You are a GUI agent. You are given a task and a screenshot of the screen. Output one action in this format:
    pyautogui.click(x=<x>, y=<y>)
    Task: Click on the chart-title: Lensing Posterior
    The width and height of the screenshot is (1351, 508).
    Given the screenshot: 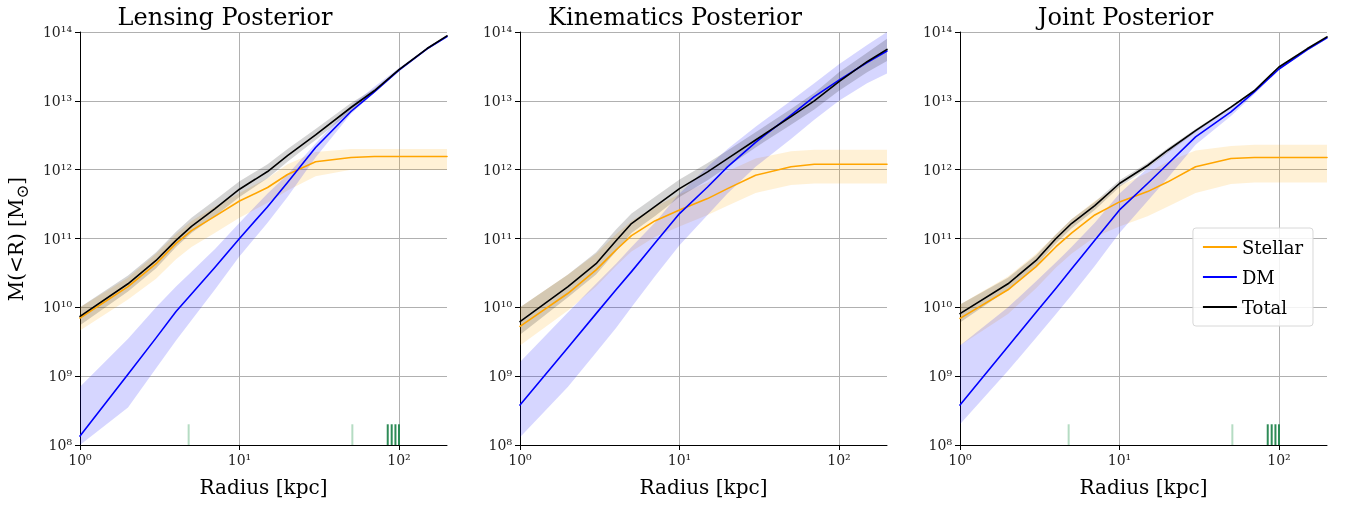 What is the action you would take?
    pyautogui.click(x=225, y=17)
    